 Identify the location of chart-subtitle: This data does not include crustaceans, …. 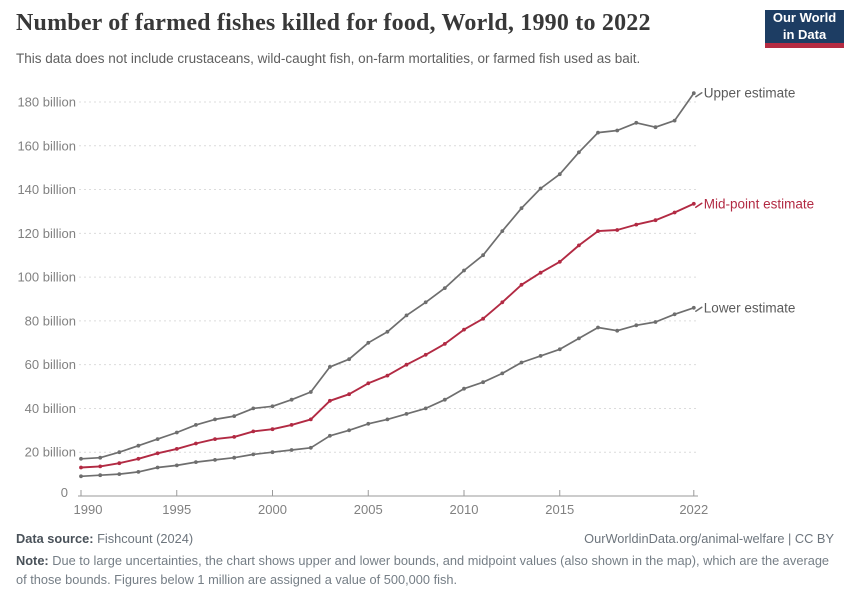
(328, 58).